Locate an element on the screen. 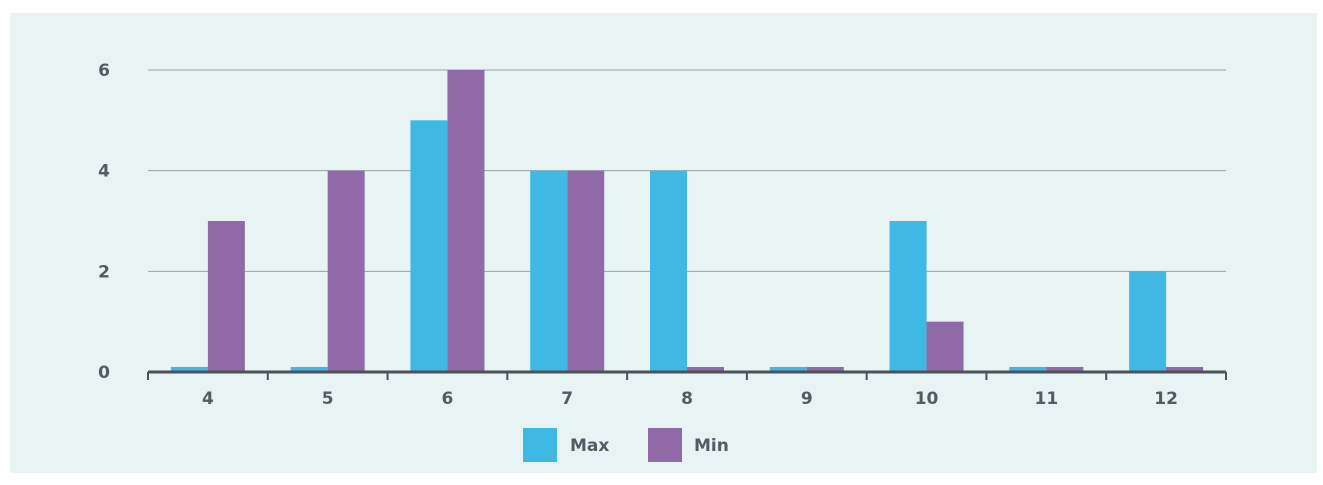  x-tick-label: 9 is located at coordinates (807, 399).